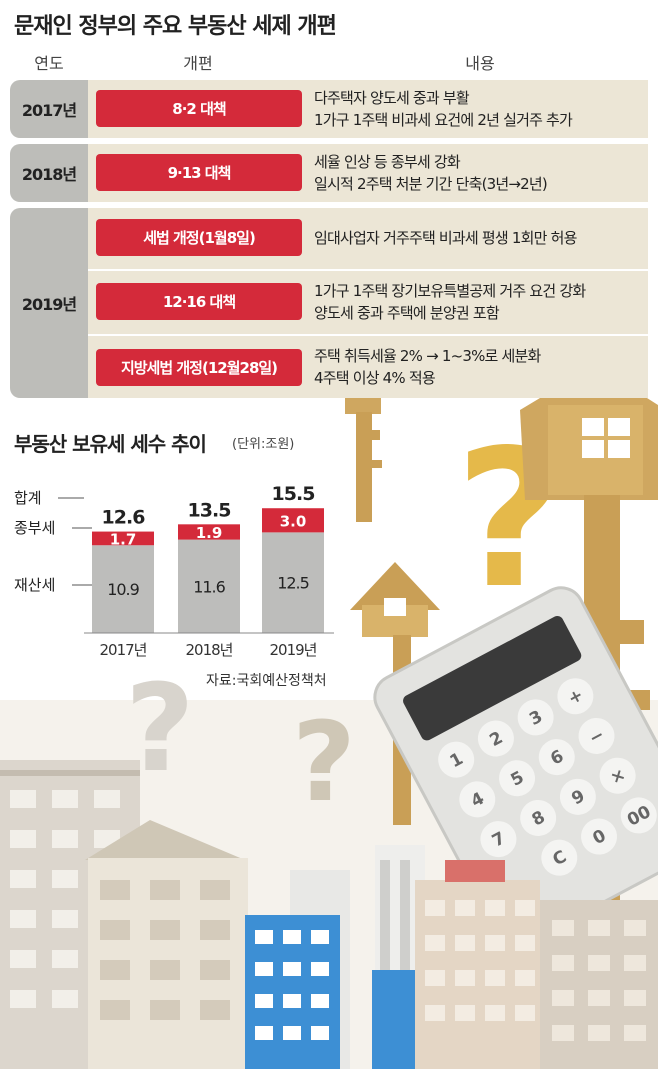 The height and width of the screenshot is (1069, 658). I want to click on page-title: 문재인 정부의 주요 부동산 세제 개편, so click(175, 26).